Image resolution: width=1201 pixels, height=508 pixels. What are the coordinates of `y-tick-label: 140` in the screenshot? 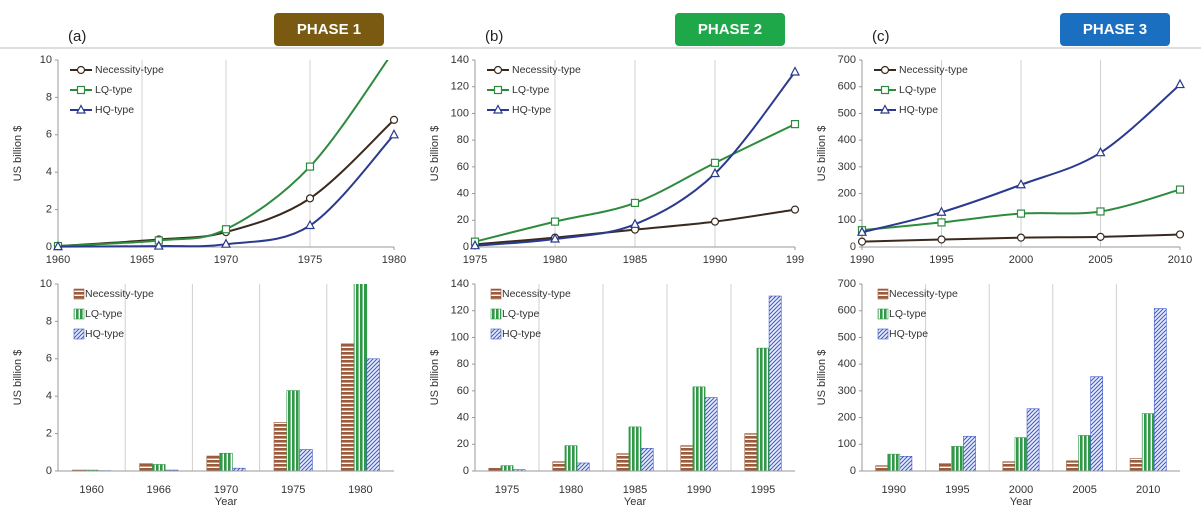 It's located at (460, 60).